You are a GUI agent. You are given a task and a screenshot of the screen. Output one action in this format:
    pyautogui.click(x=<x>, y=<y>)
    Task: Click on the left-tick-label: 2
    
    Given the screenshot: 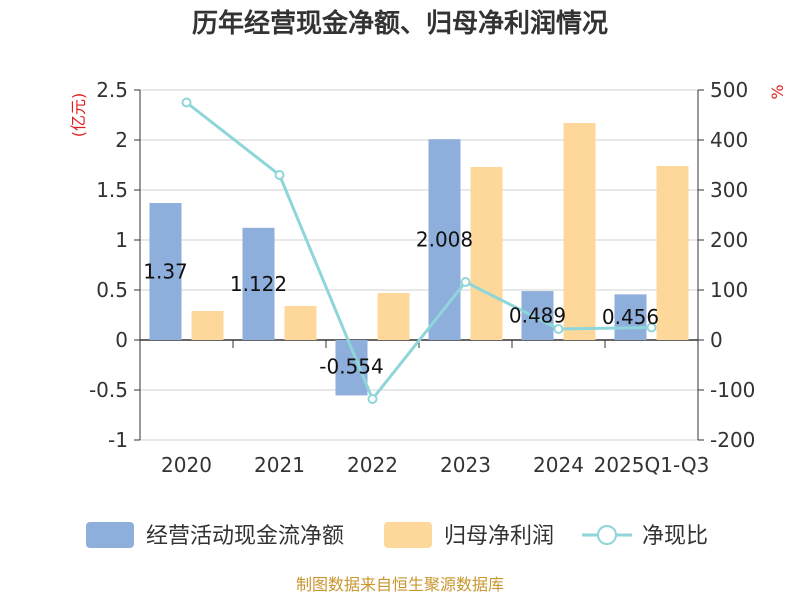 What is the action you would take?
    pyautogui.click(x=121, y=140)
    